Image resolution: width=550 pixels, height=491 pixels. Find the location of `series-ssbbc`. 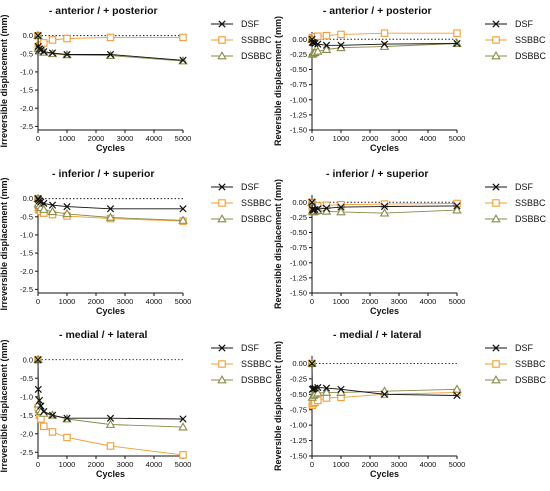

series-ssbbc is located at coordinates (384, 36).